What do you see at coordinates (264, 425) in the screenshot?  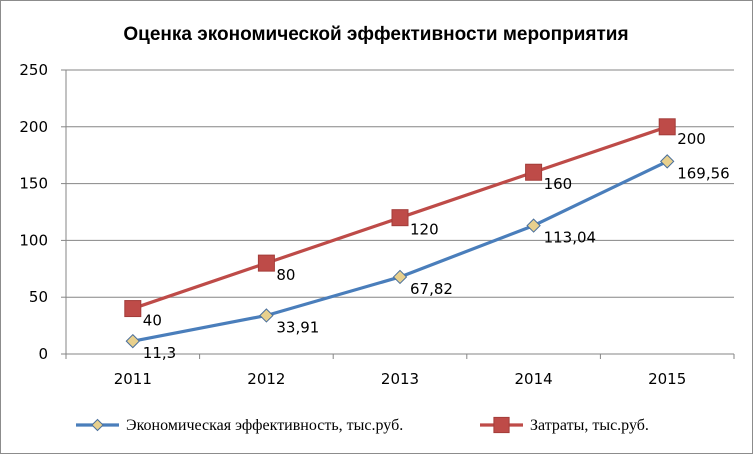 I see `legend-label: Экономическая эффективность, тыс.руб.` at bounding box center [264, 425].